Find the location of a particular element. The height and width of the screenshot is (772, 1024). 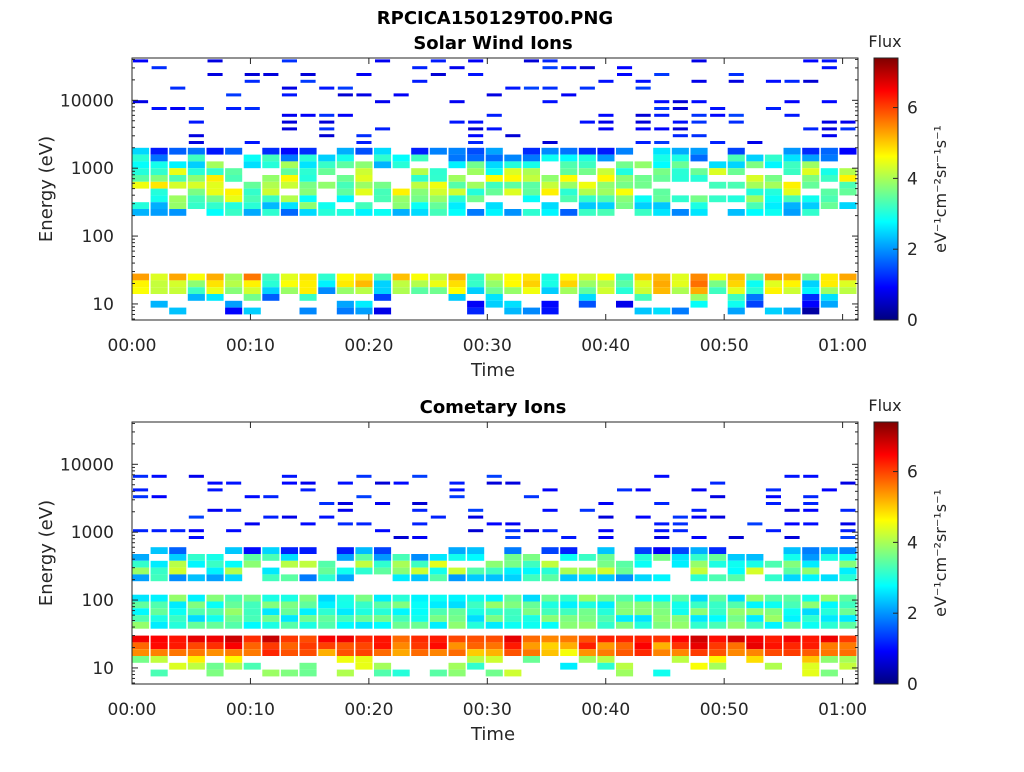

x-tick-label: 00:30 is located at coordinates (487, 346).